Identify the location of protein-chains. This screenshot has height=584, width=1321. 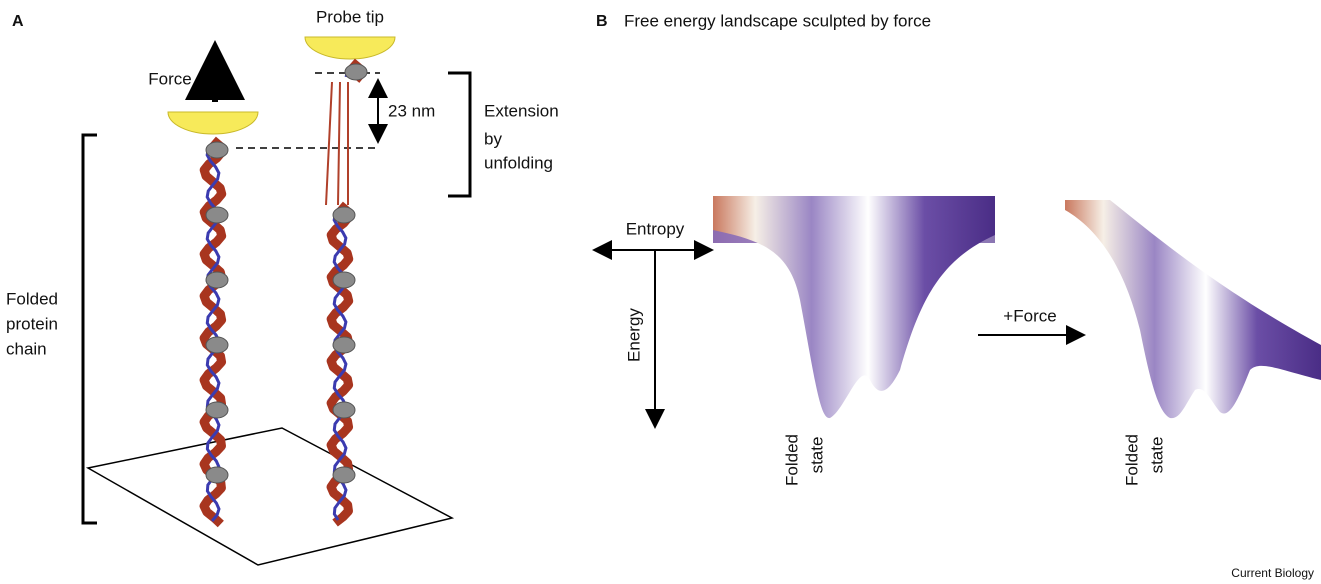
(283, 293).